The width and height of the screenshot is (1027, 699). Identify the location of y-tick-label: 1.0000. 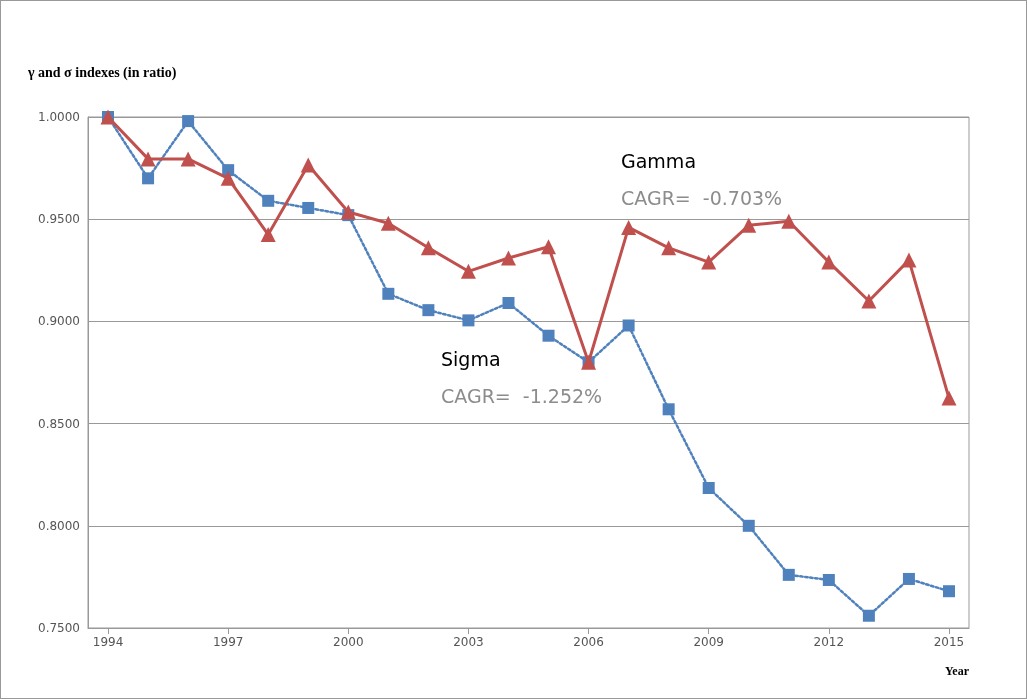
(59, 117).